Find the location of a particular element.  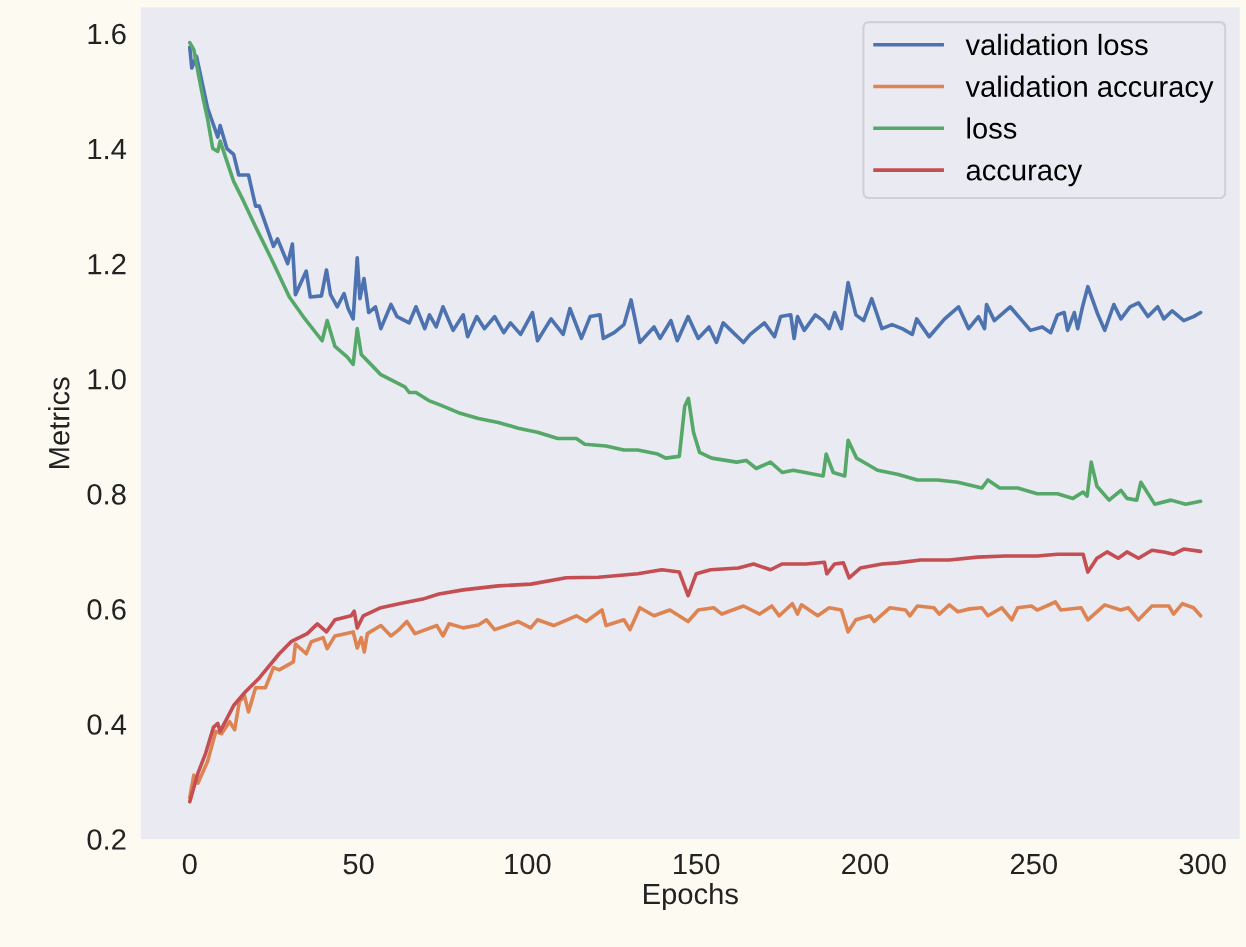

y-tick-label: 0.6 is located at coordinates (106, 609).